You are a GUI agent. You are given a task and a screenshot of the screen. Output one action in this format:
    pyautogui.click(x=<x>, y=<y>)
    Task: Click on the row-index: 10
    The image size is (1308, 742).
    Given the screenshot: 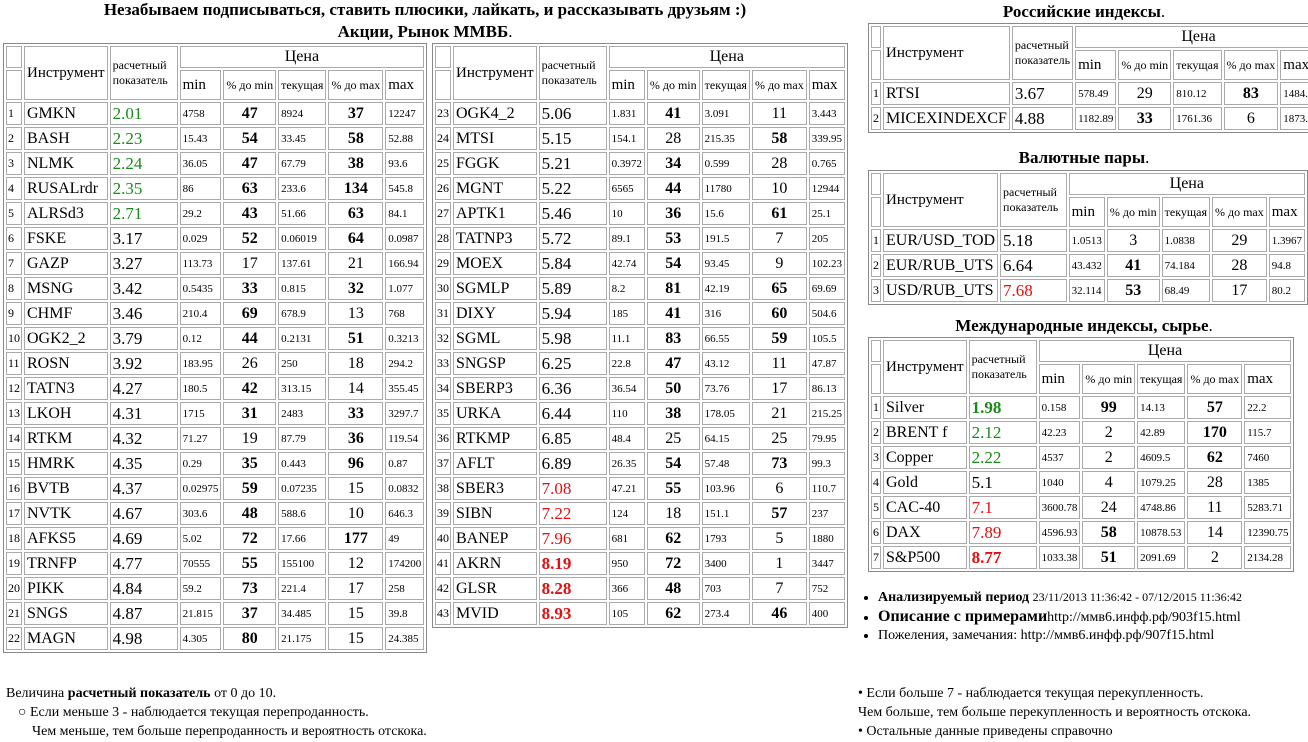 What is the action you would take?
    pyautogui.click(x=14, y=338)
    